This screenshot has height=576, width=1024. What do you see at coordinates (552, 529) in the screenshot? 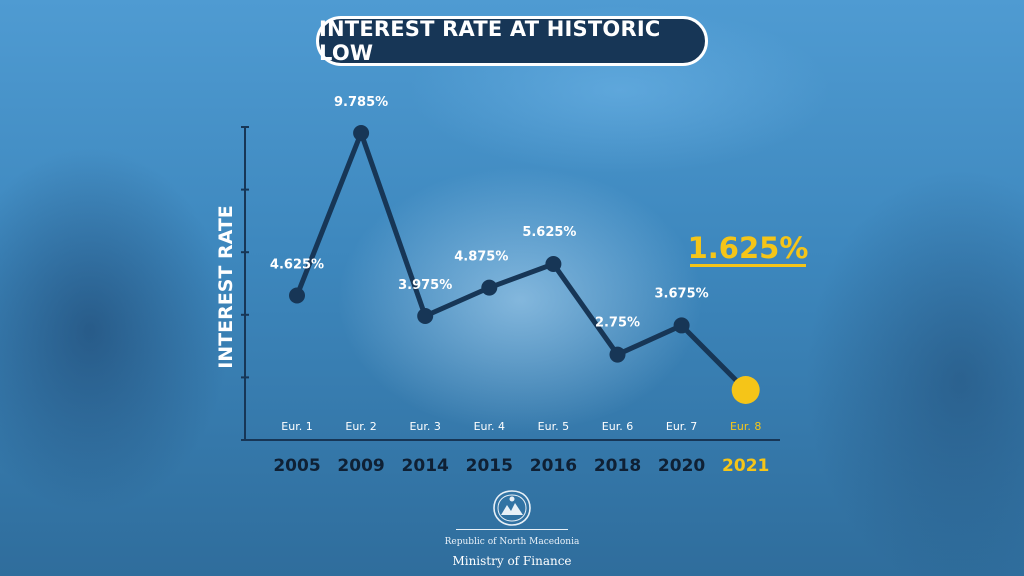
I see `footer-rule-right` at bounding box center [552, 529].